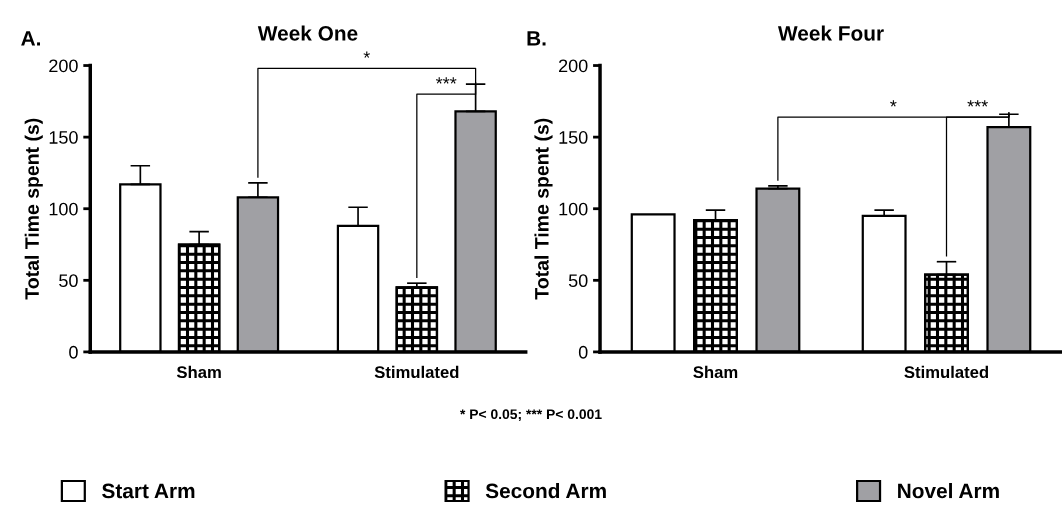  What do you see at coordinates (531, 415) in the screenshot?
I see `text: * P< 0.05; *** P< 0.001` at bounding box center [531, 415].